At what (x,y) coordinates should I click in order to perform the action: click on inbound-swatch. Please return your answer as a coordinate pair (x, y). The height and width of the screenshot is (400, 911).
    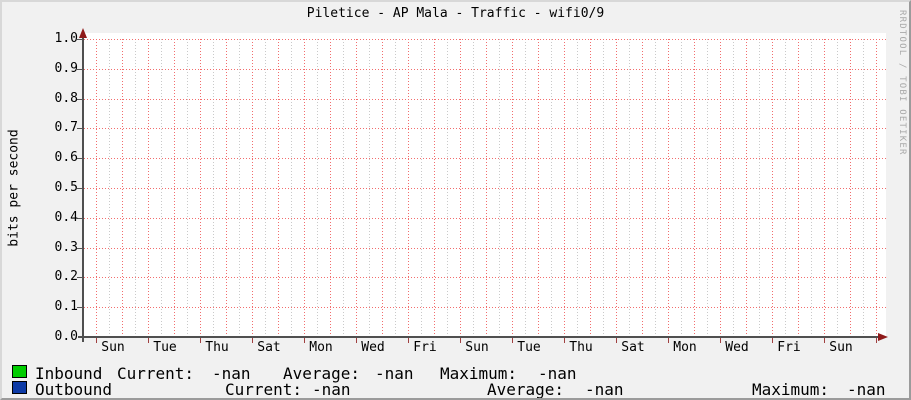
    Looking at the image, I should click on (19, 371).